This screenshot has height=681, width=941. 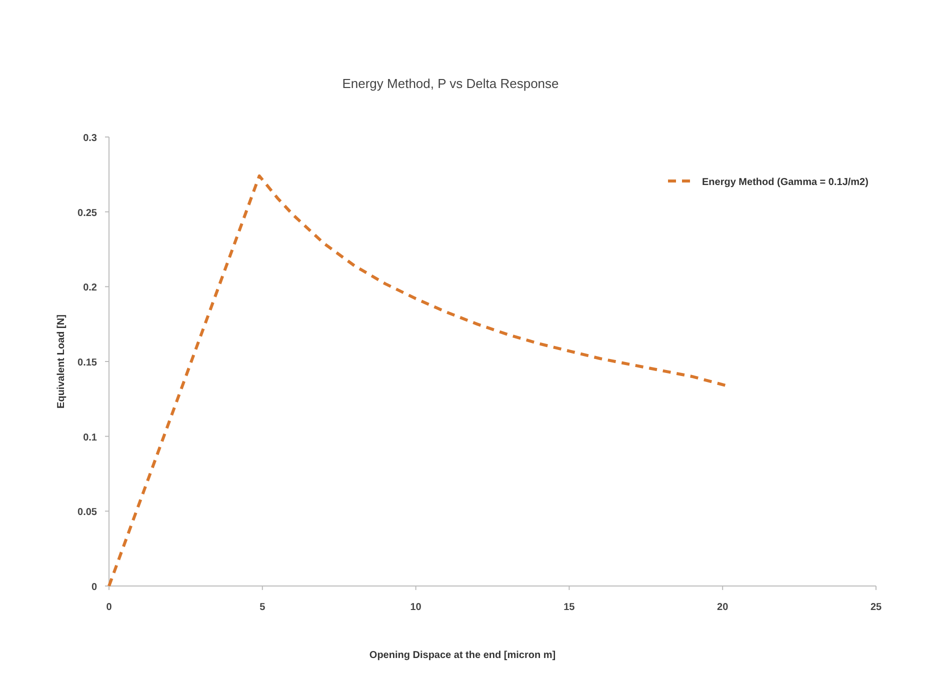 I want to click on x-tick-label: 20, so click(x=723, y=607).